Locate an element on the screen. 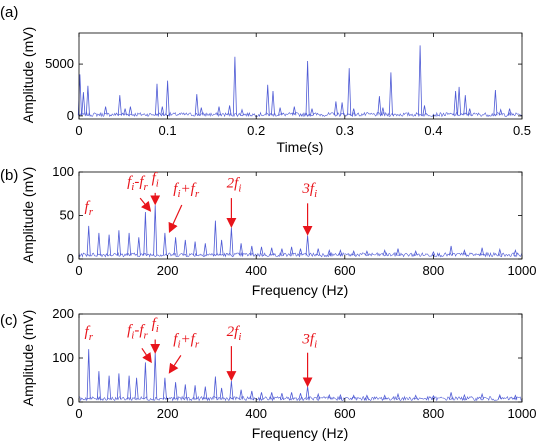 The width and height of the screenshot is (550, 442). annotation-label: 2fi is located at coordinates (234, 333).